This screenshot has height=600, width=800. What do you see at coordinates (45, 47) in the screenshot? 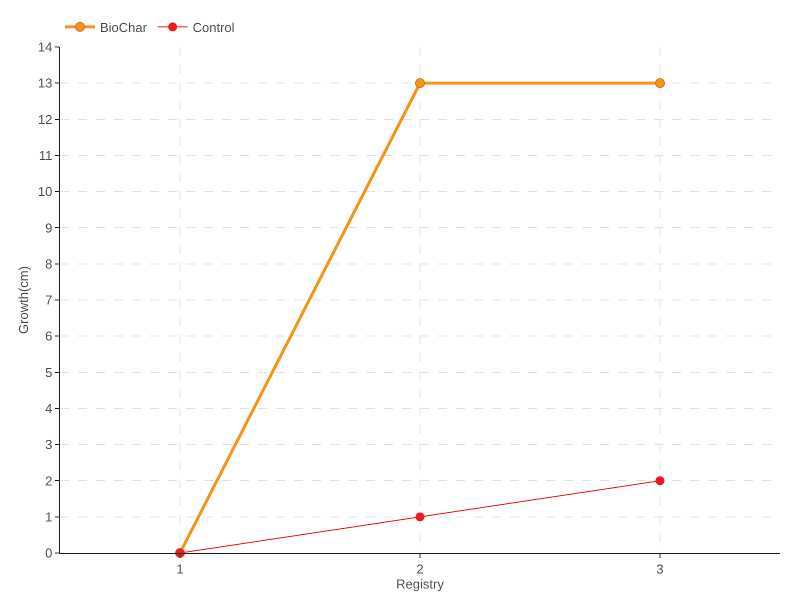
I see `y-tick-label: 14` at bounding box center [45, 47].